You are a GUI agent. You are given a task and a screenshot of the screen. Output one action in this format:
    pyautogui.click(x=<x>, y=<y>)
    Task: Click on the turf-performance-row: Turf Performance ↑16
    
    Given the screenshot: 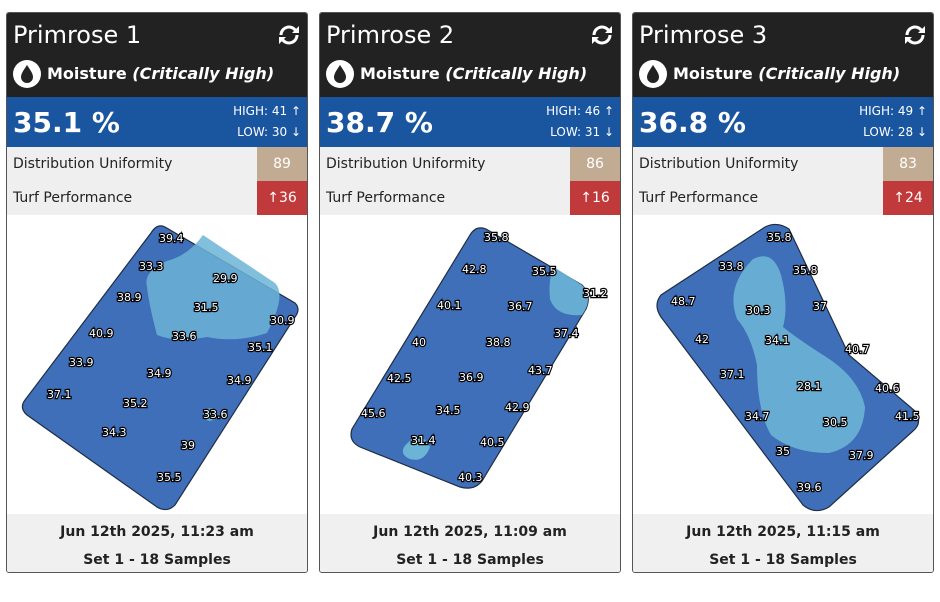 What is the action you would take?
    pyautogui.click(x=470, y=198)
    